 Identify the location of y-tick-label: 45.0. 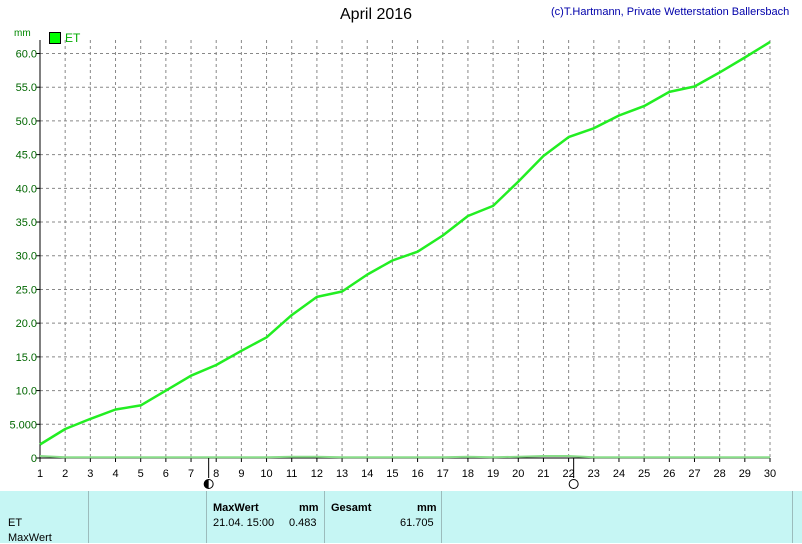
(26, 156).